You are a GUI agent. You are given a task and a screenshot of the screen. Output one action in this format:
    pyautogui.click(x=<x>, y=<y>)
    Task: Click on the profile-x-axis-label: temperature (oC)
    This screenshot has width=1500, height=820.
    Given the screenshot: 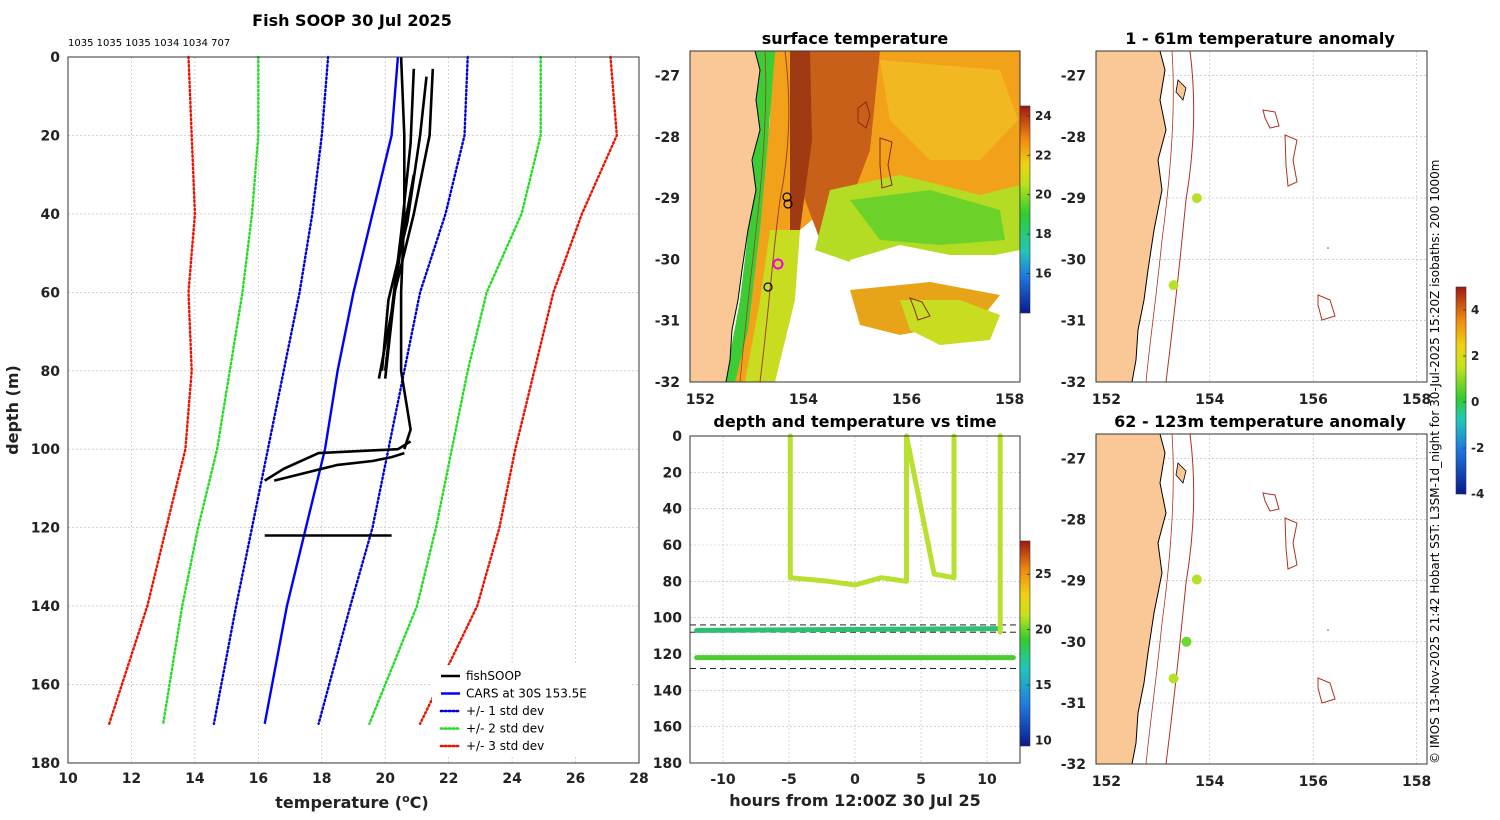 What is the action you would take?
    pyautogui.click(x=351, y=802)
    